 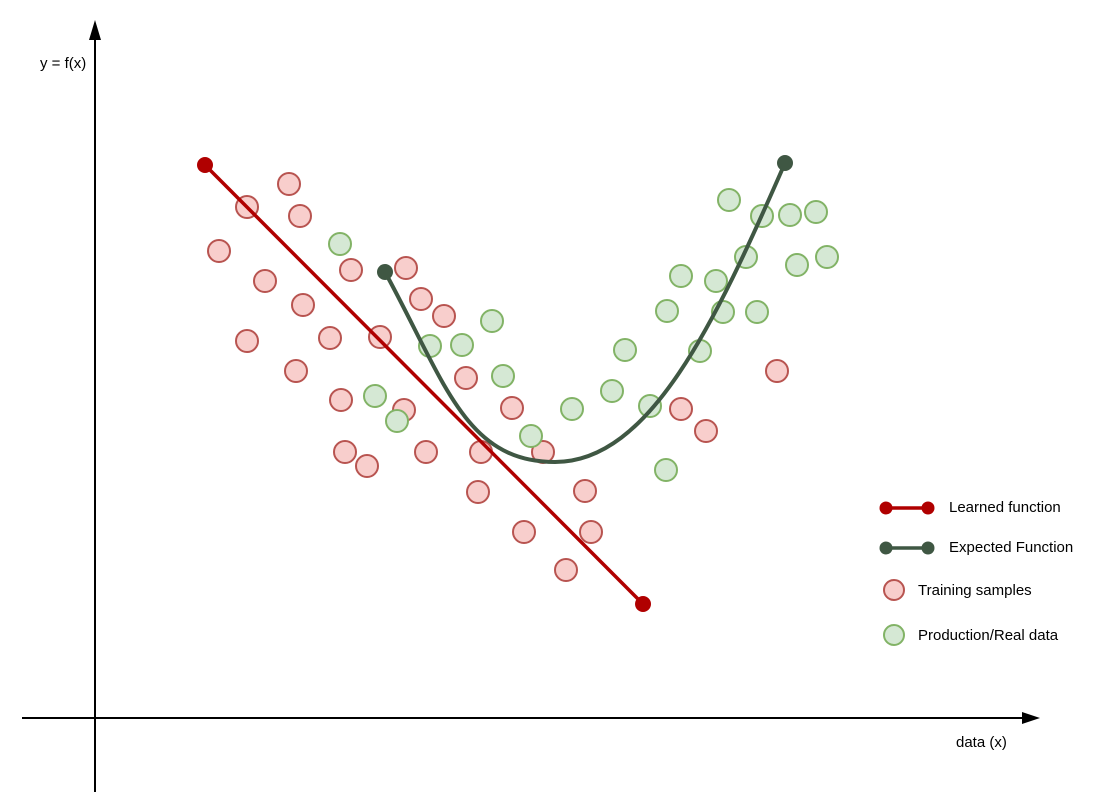 I want to click on legend-label-learned-function: Learned function, so click(x=1005, y=507).